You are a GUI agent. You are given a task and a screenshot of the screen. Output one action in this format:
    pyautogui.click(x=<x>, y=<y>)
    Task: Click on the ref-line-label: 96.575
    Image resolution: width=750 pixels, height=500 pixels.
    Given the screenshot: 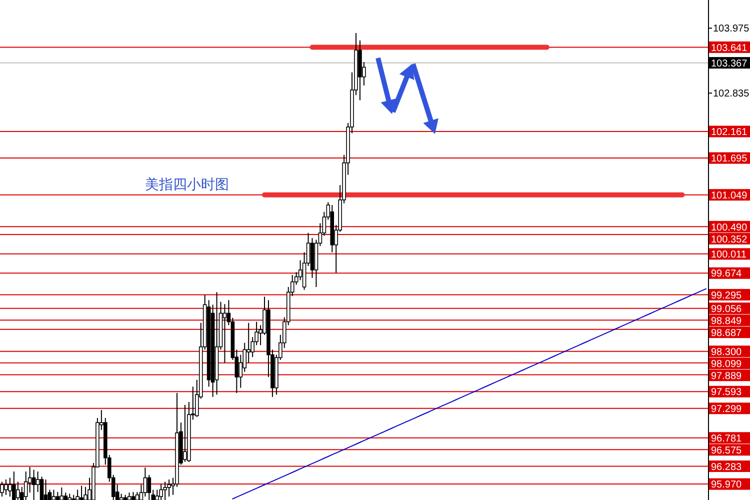 What is the action you would take?
    pyautogui.click(x=726, y=450)
    